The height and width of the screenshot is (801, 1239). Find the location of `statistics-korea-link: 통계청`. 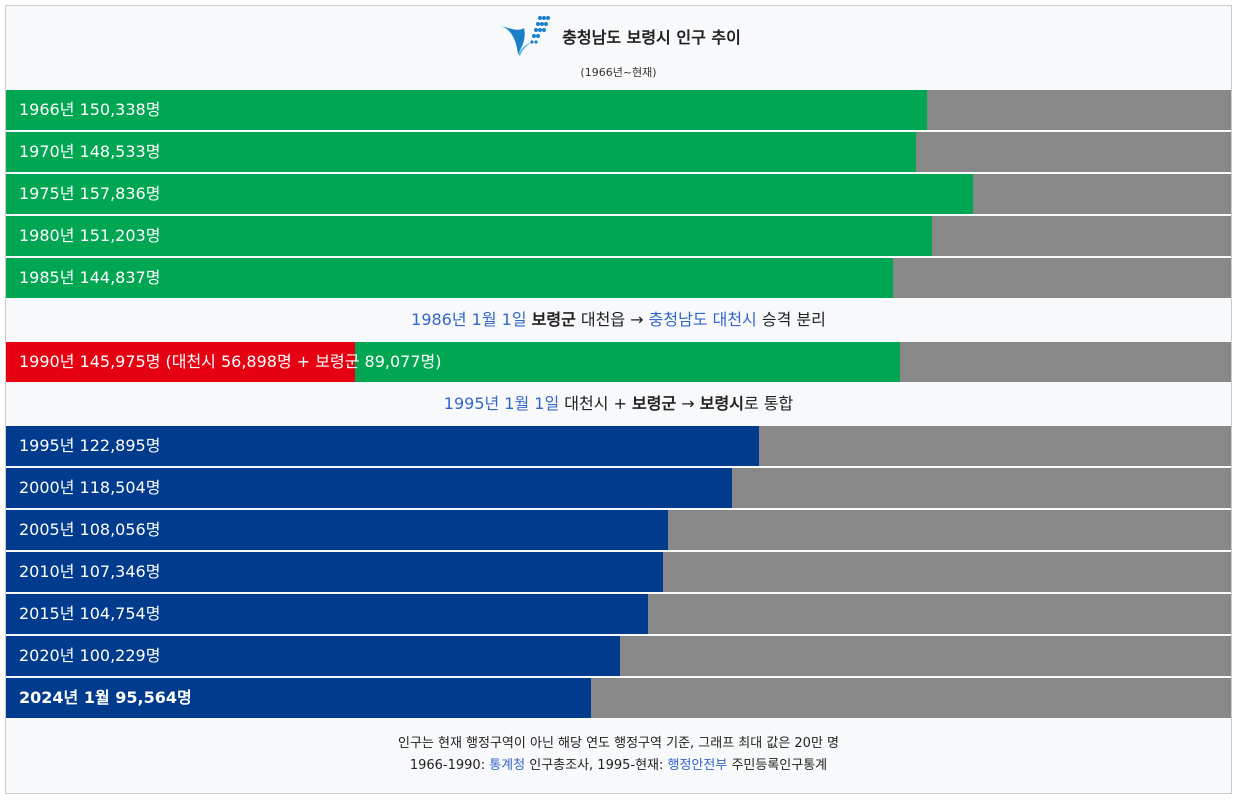

statistics-korea-link: 통계청 is located at coordinates (507, 765).